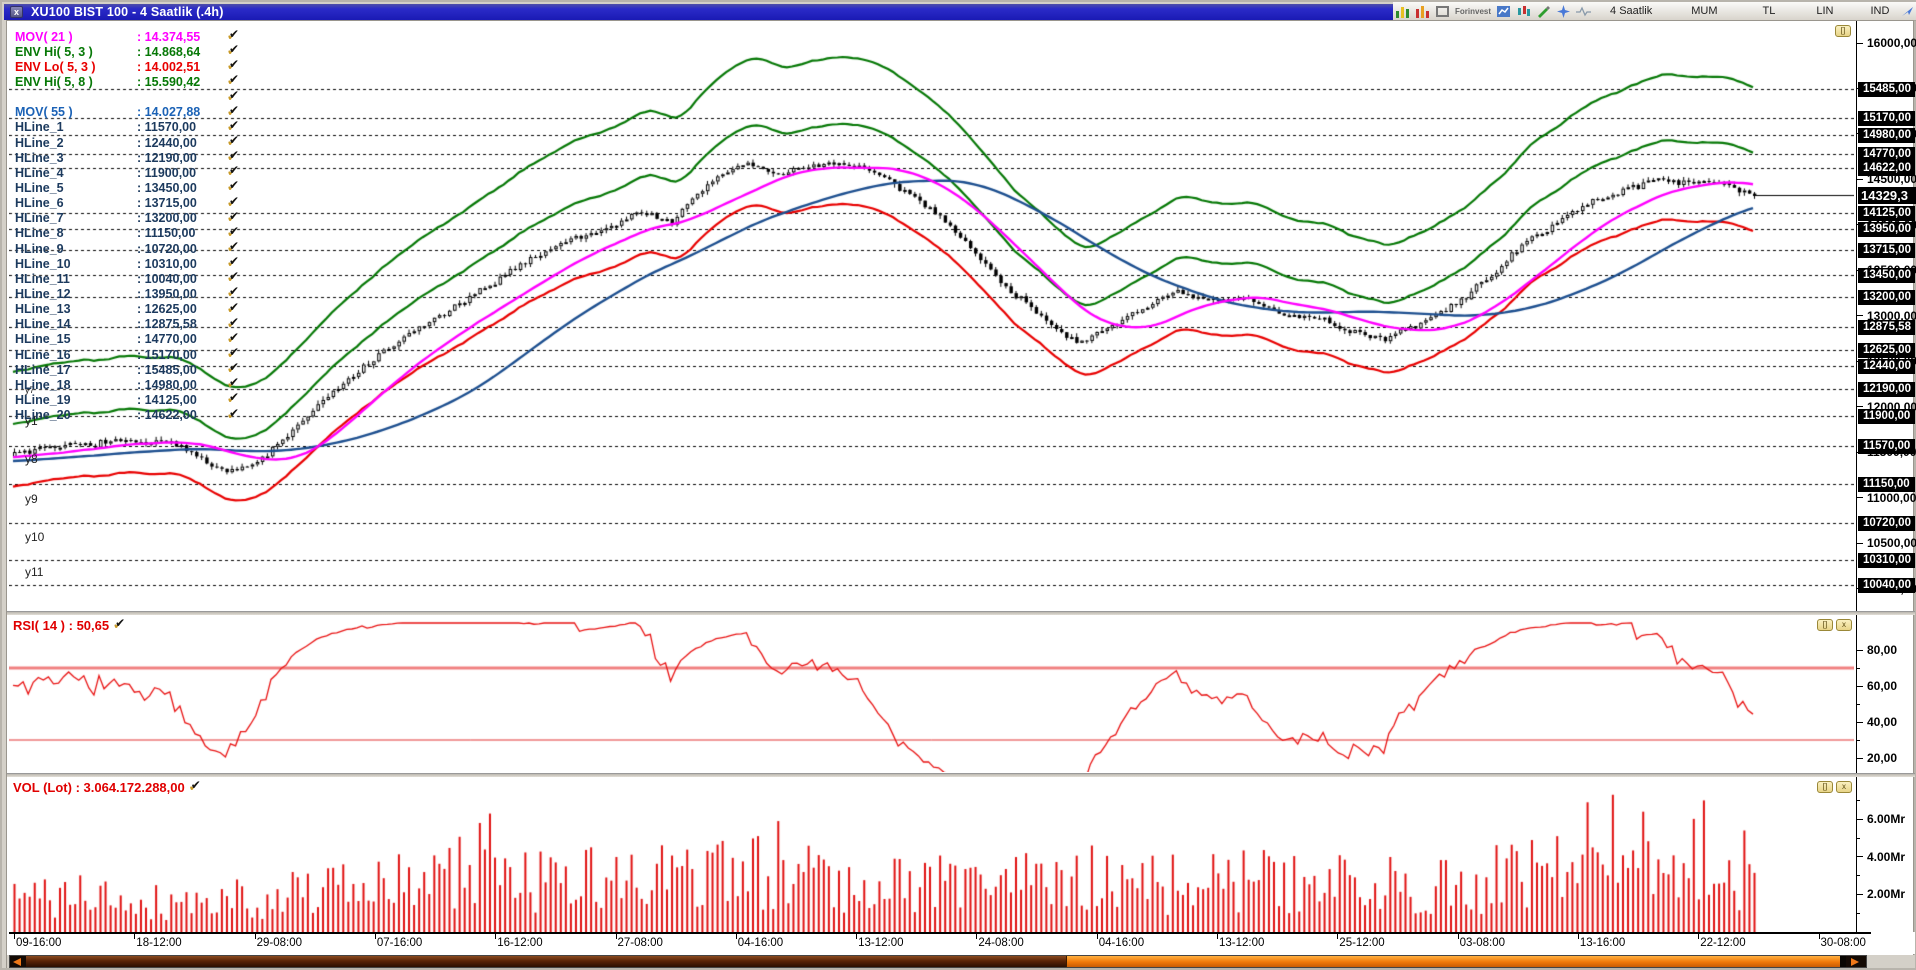  I want to click on volume-close-button: x, so click(1844, 787).